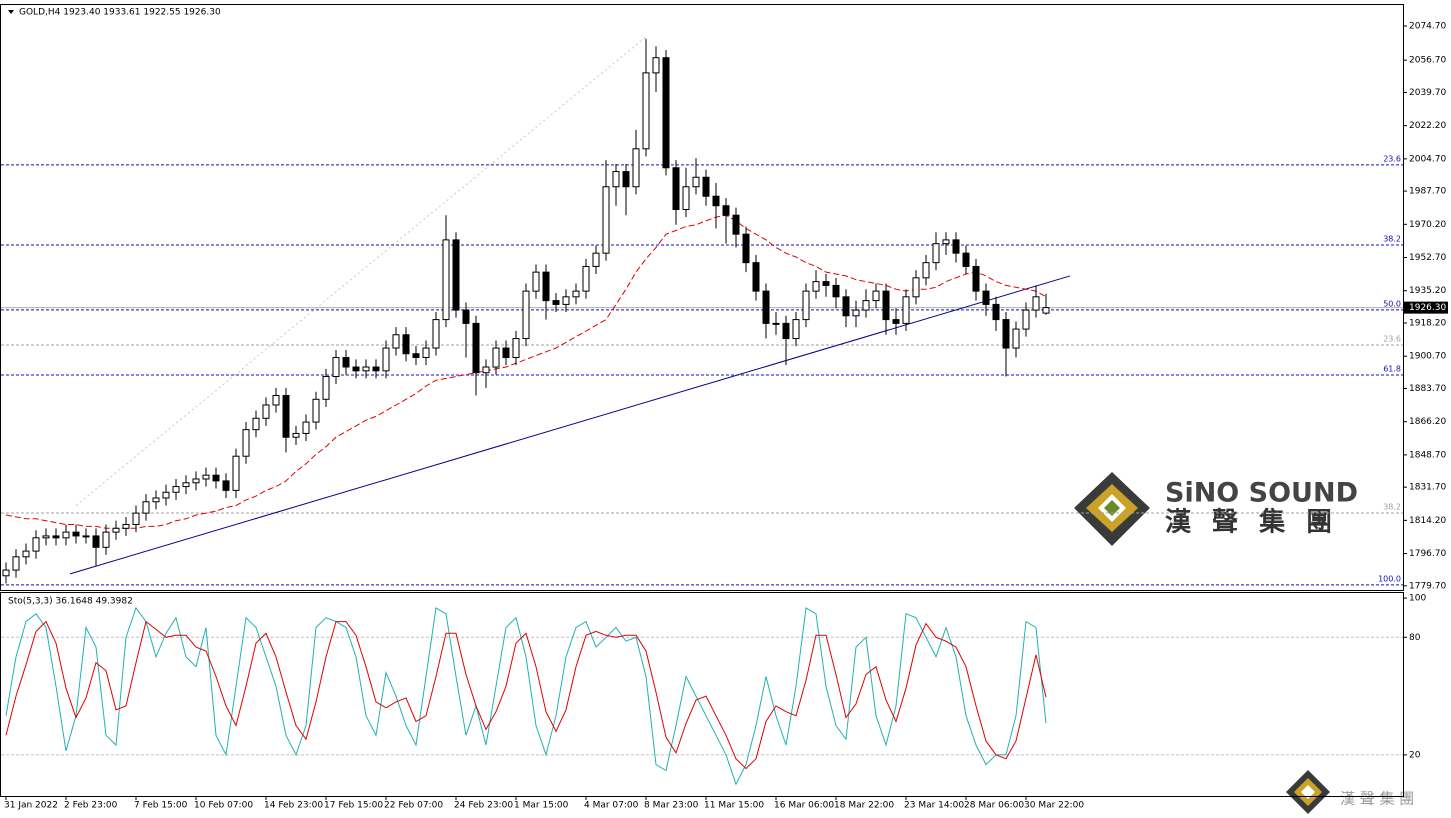 This screenshot has height=818, width=1451. What do you see at coordinates (934, 806) in the screenshot?
I see `x-tick-label: 23 Mar 14:00` at bounding box center [934, 806].